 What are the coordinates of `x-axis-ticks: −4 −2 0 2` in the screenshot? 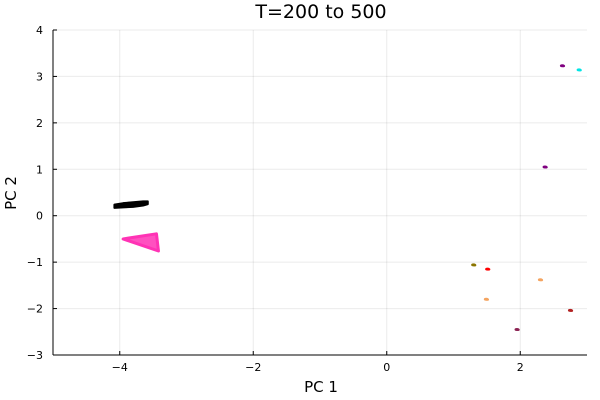 It's located at (318, 362).